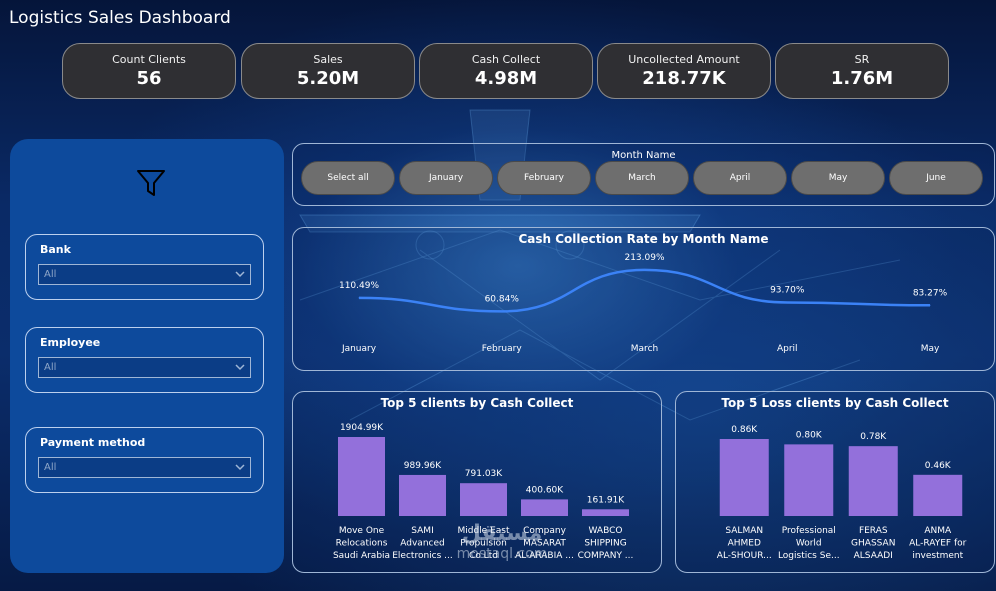 The height and width of the screenshot is (591, 996). I want to click on month-slicer-title: Month Name, so click(643, 155).